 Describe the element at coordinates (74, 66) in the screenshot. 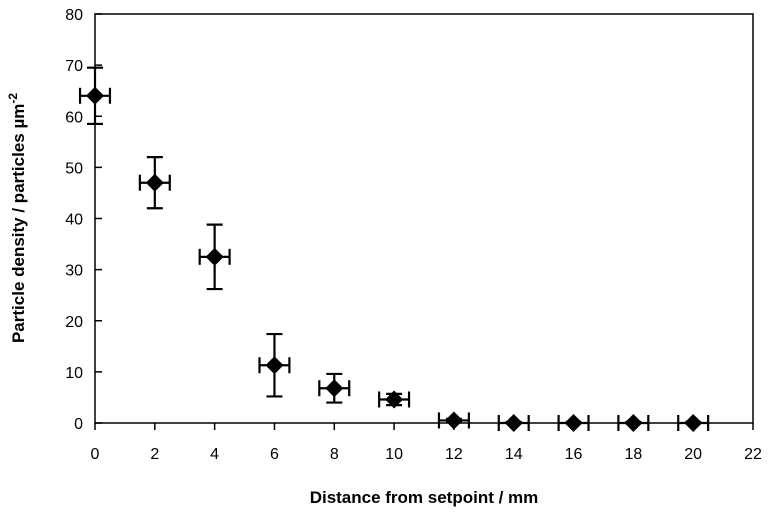

I see `y-tick-label: 70` at that location.